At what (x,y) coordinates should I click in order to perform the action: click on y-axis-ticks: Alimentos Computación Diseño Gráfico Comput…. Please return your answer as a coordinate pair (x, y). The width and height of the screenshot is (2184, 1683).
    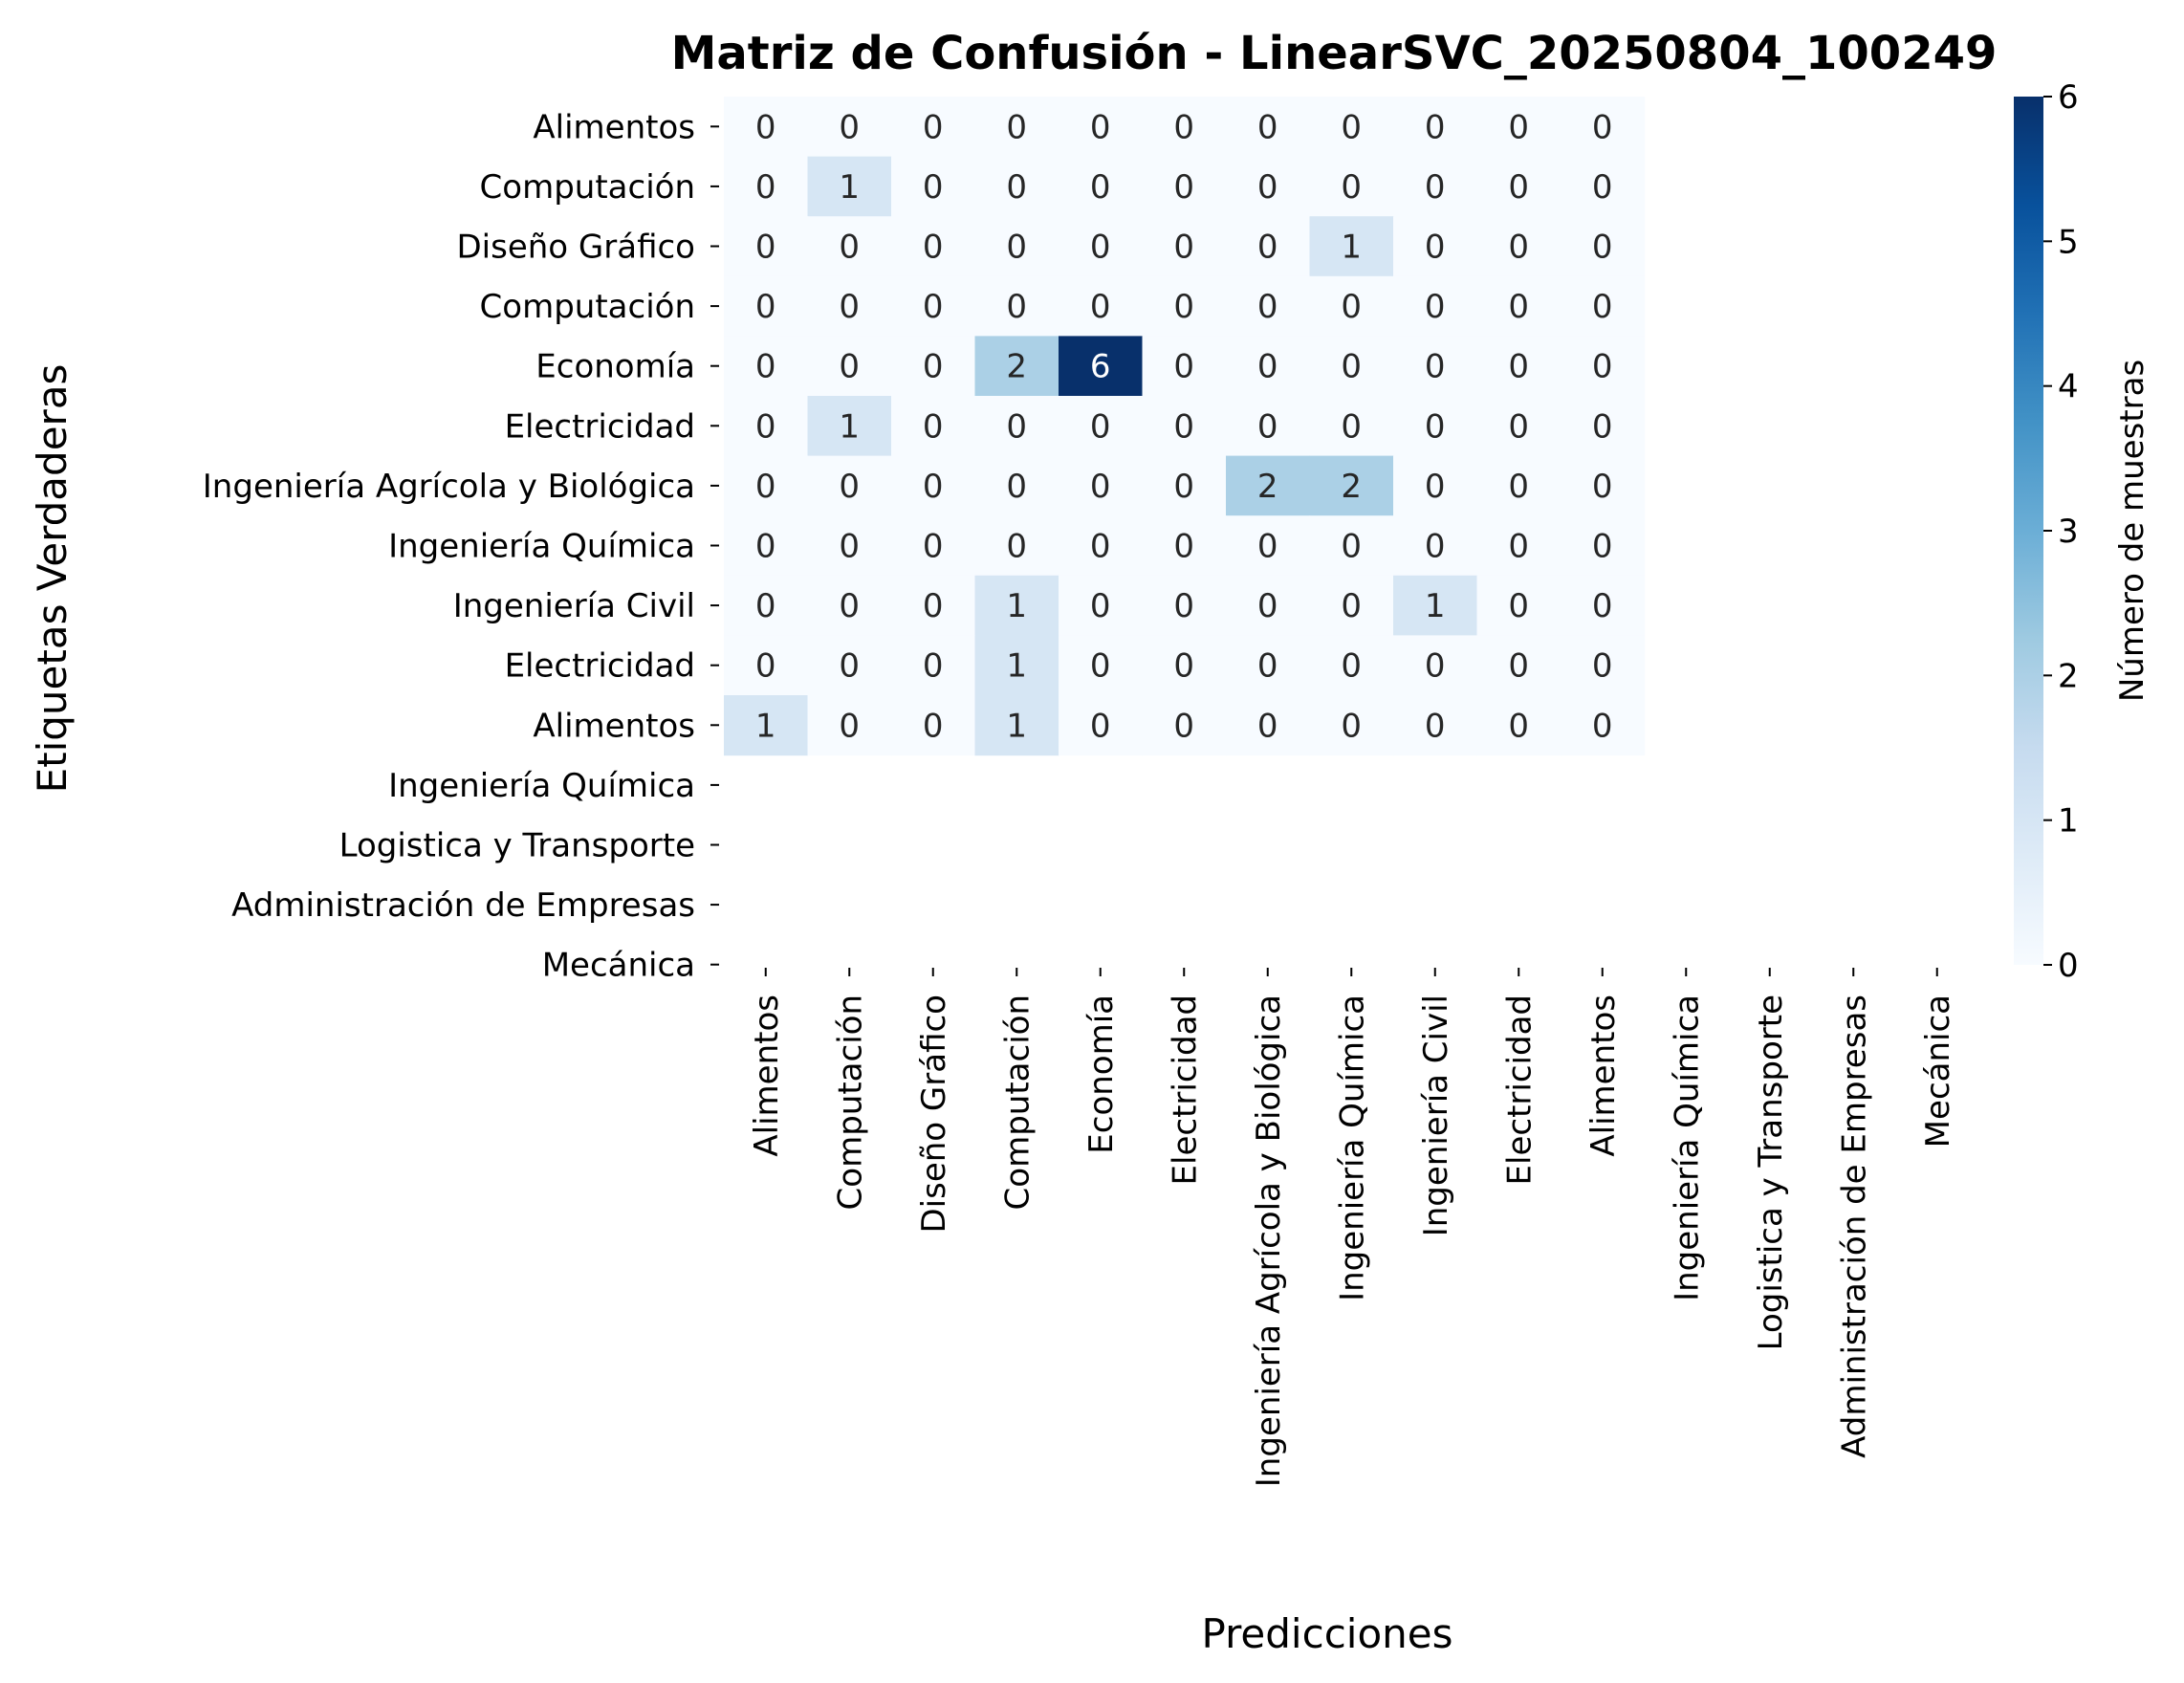
    Looking at the image, I should click on (461, 547).